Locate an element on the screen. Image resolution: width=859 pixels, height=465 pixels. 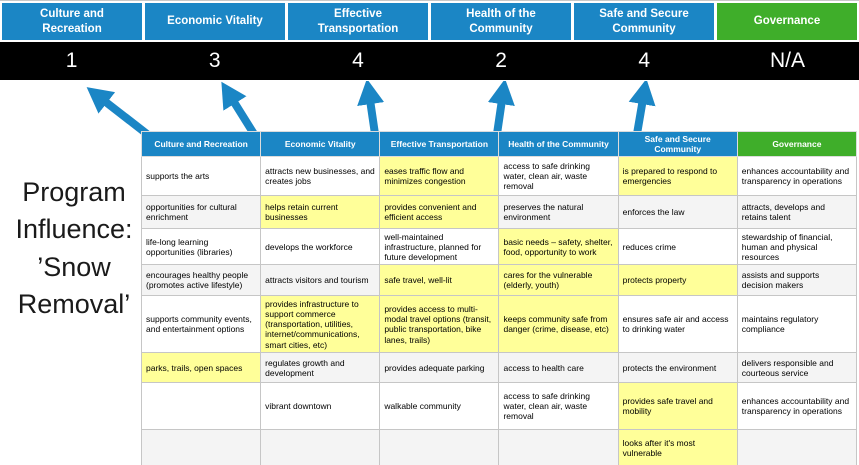
matrix-cell: attracts, develops and retains talent is located at coordinates (797, 212).